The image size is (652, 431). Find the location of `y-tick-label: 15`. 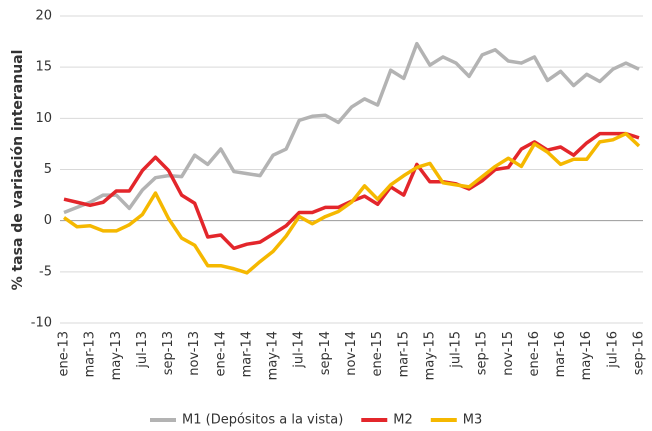

y-tick-label: 15 is located at coordinates (43, 67).